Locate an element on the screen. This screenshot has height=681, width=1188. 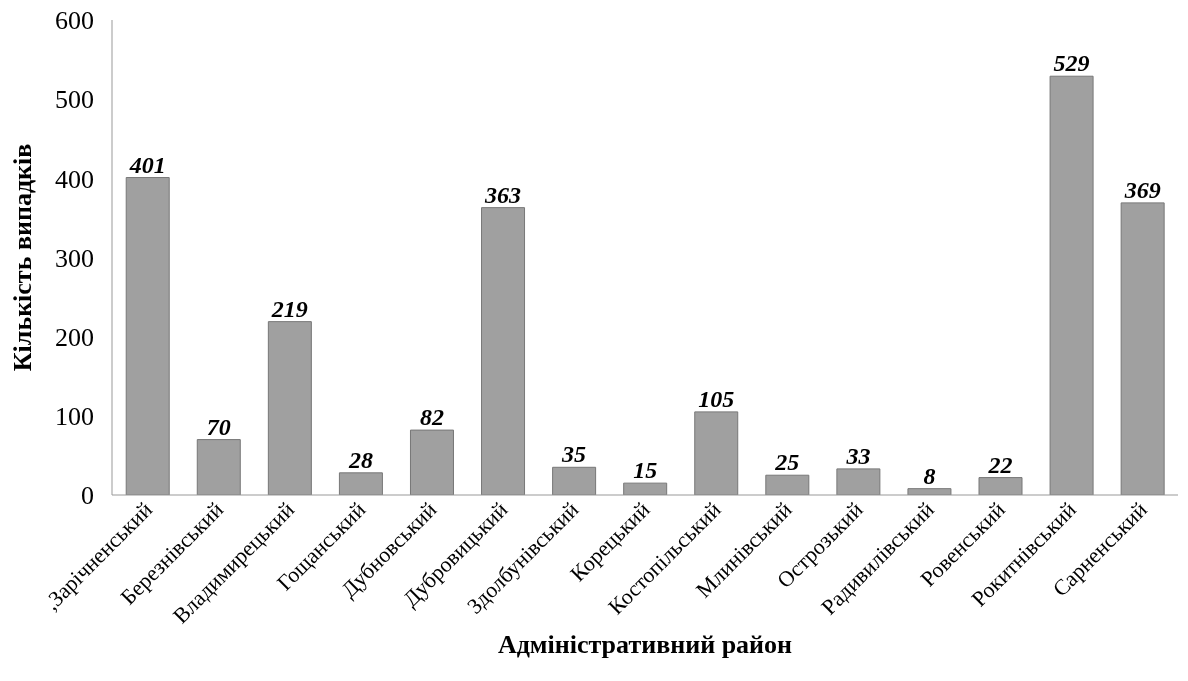
data-label: 70 is located at coordinates (218, 426).